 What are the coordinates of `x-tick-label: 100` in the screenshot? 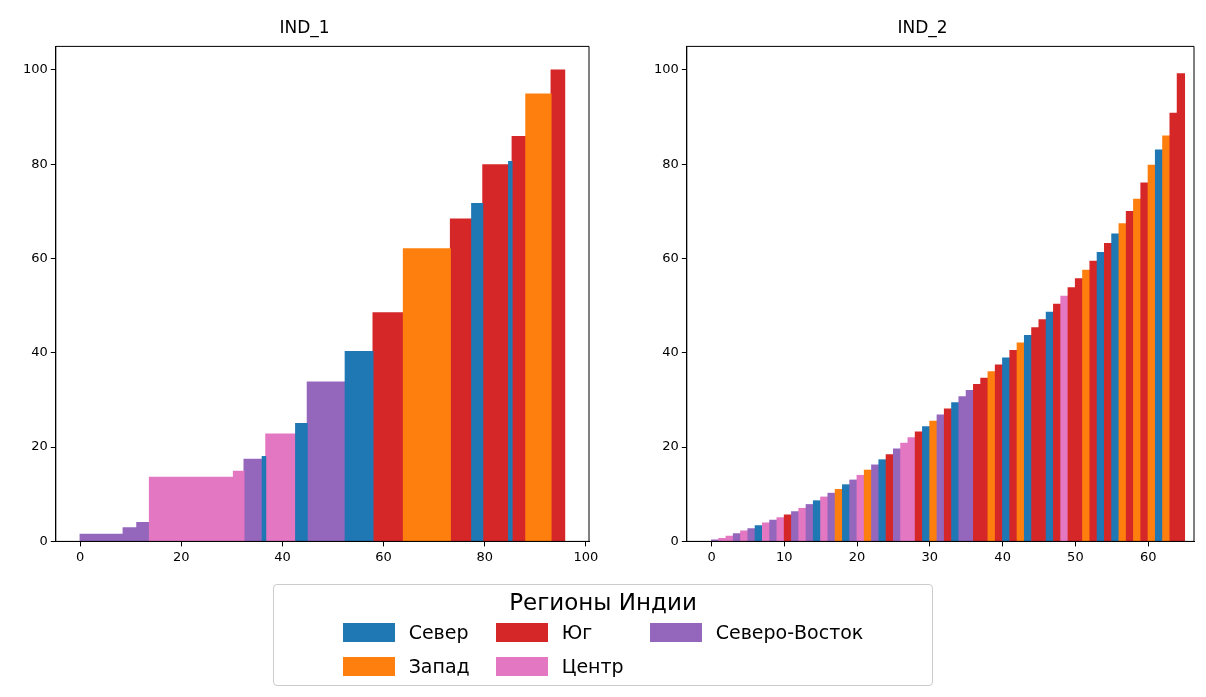 It's located at (586, 556).